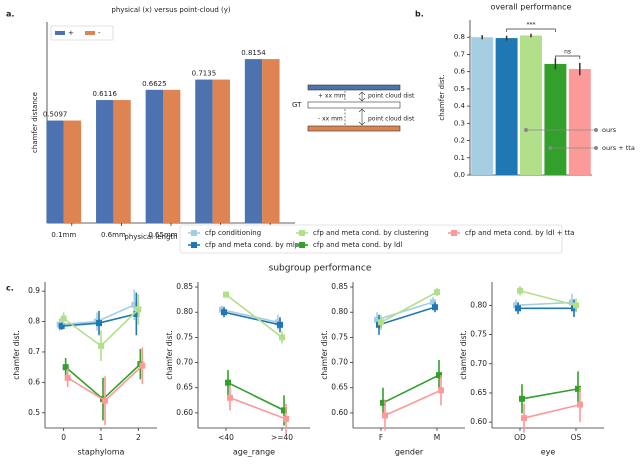 The width and height of the screenshot is (640, 470). Describe the element at coordinates (354, 128) in the screenshot. I see `diagram-minus-bar` at that location.